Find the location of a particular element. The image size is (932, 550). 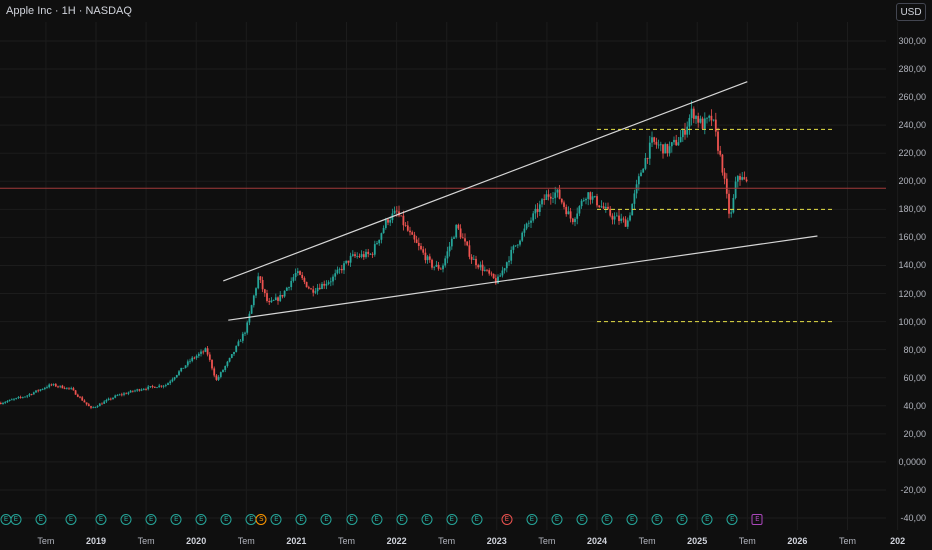

split-event-icon: S is located at coordinates (261, 519).